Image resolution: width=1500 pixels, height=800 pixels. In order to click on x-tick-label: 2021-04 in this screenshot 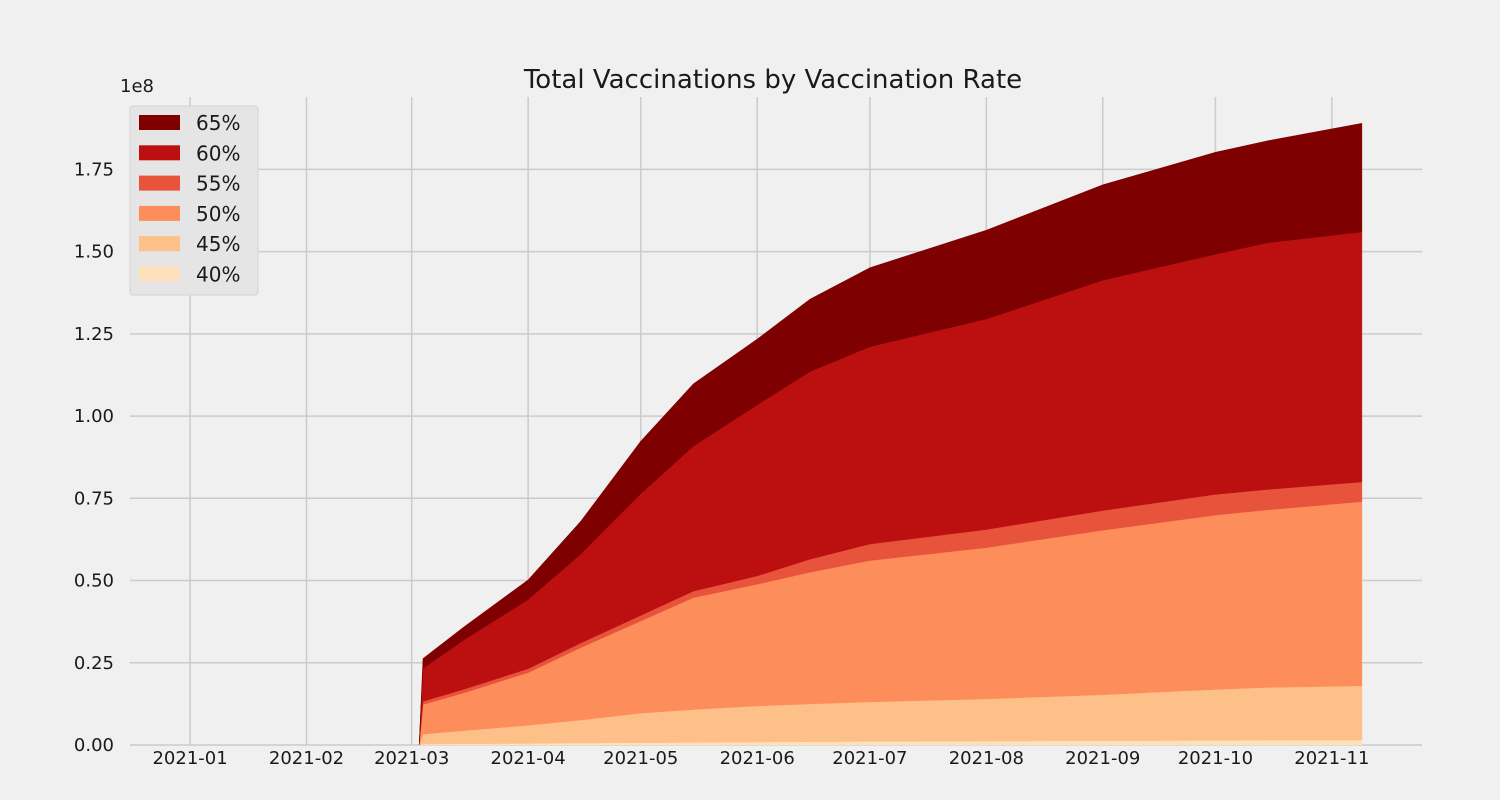, I will do `click(528, 758)`.